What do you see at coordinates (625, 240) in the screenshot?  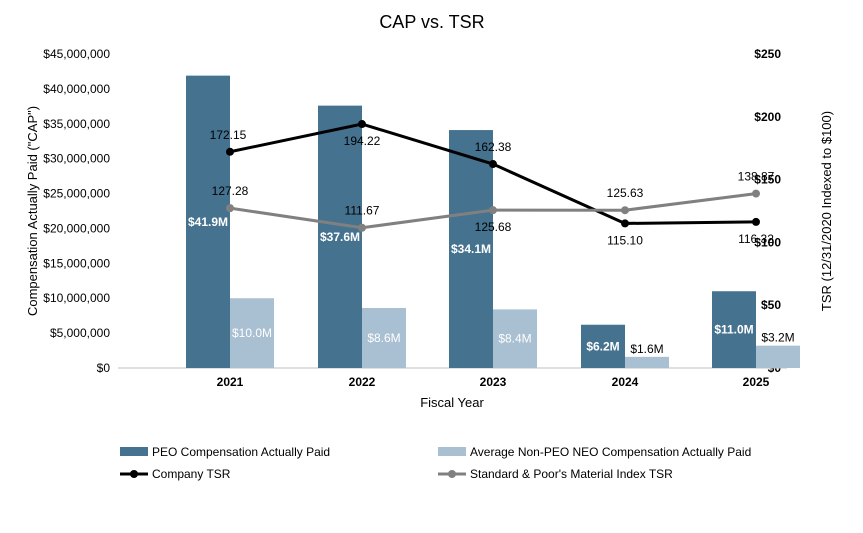 I see `line-data-label: 115.10` at bounding box center [625, 240].